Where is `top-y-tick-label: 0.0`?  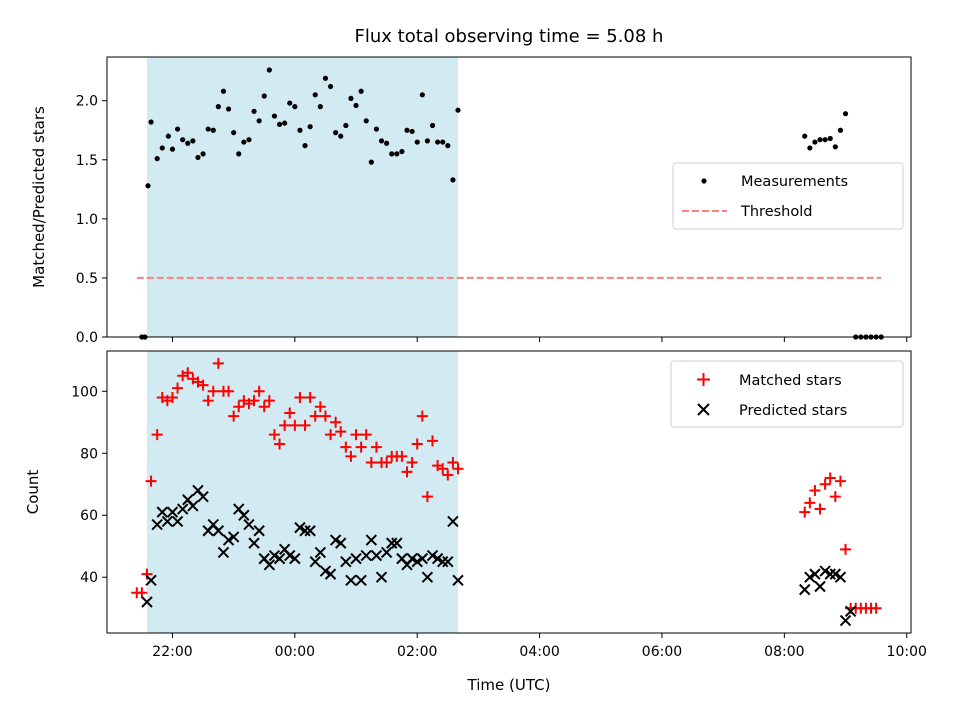 top-y-tick-label: 0.0 is located at coordinates (87, 338).